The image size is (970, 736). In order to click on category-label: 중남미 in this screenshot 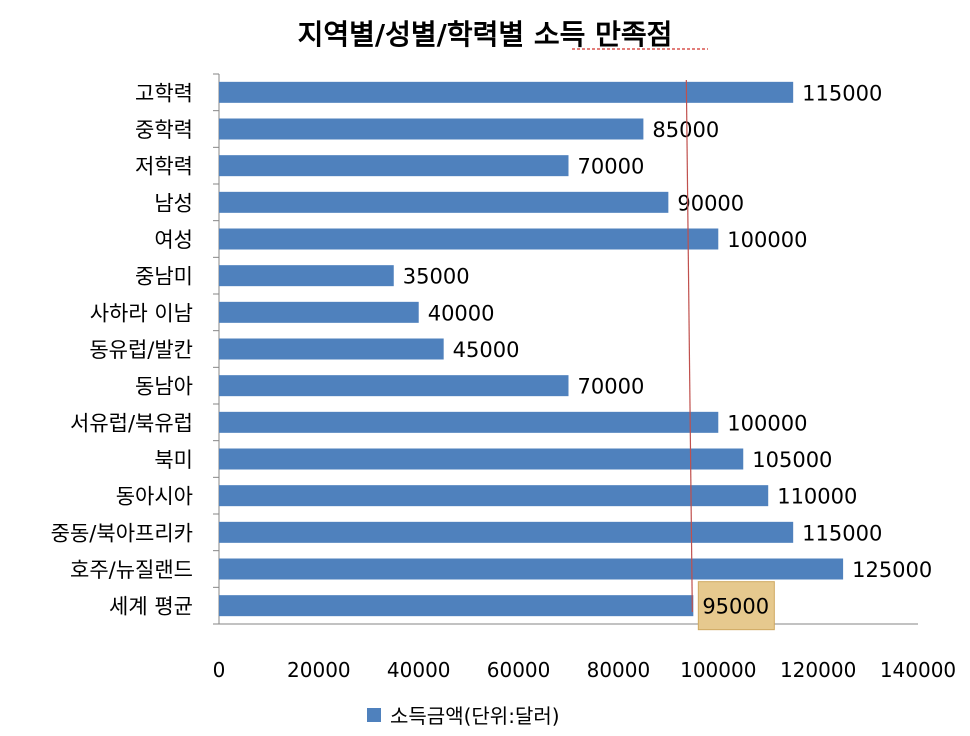, I will do `click(164, 277)`.